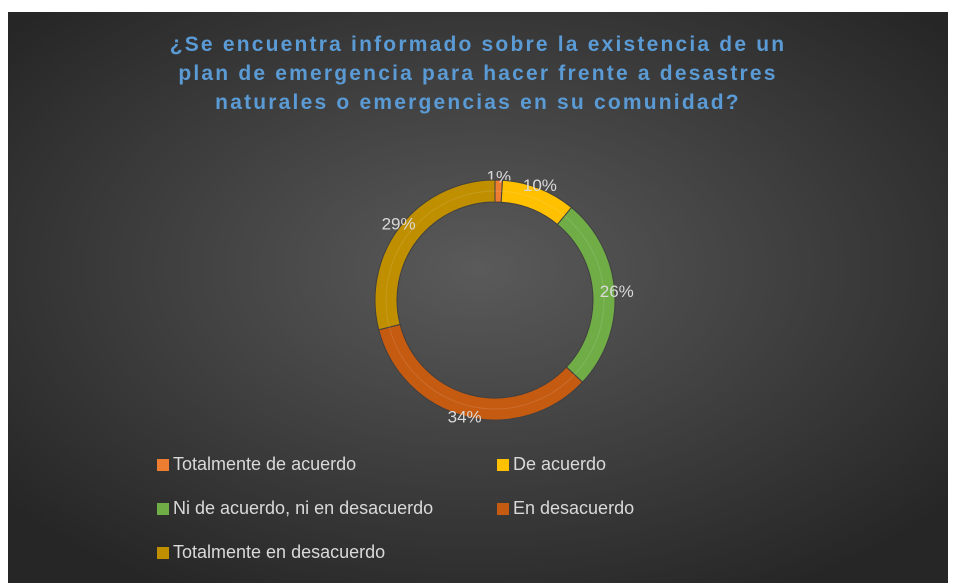 The width and height of the screenshot is (955, 583). What do you see at coordinates (435, 255) in the screenshot?
I see `donut-slice` at bounding box center [435, 255].